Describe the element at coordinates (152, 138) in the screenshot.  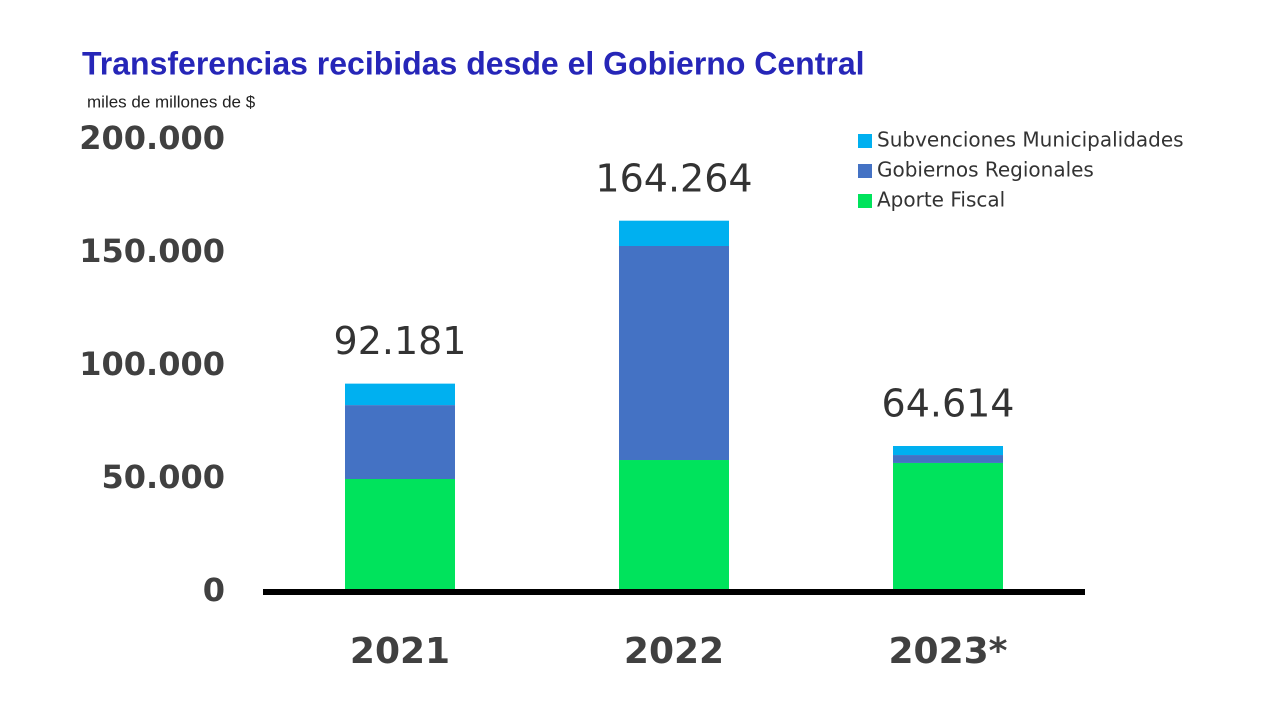
I see `y-tick-label: 200.000` at that location.